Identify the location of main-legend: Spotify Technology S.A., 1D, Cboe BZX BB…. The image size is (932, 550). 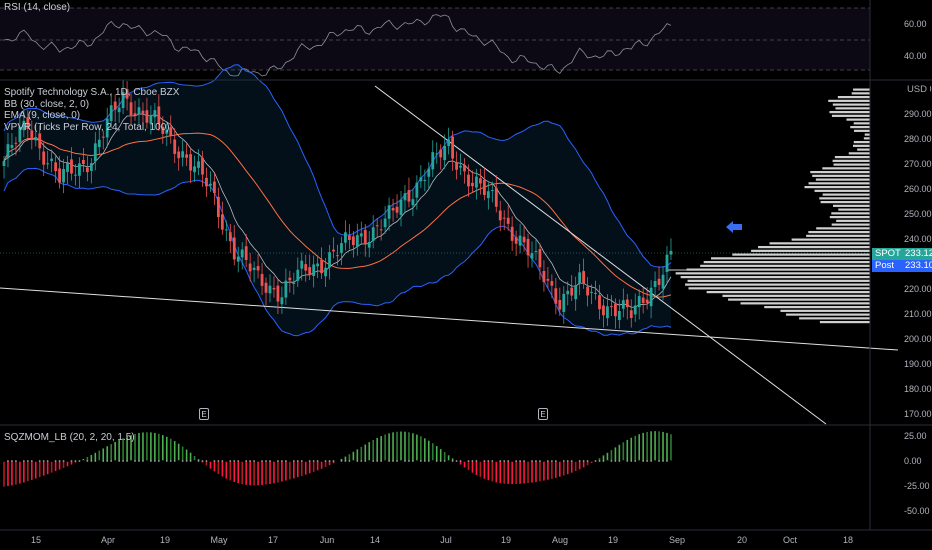
(91, 110).